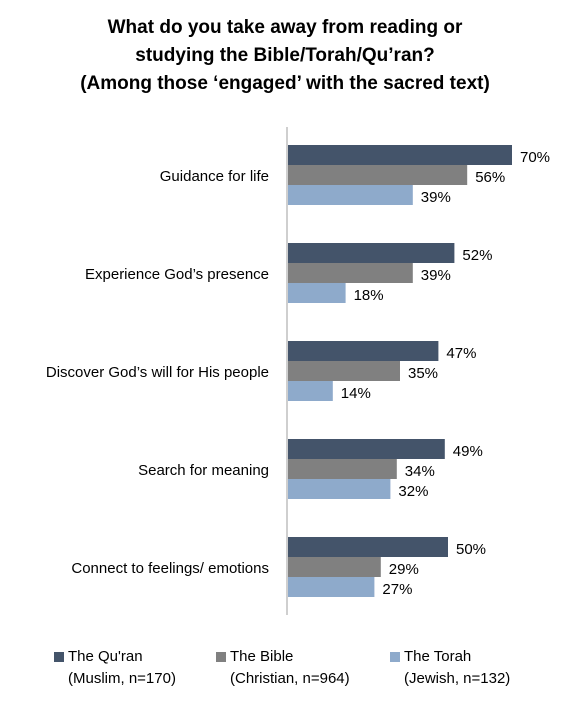 This screenshot has width=570, height=710. Describe the element at coordinates (404, 569) in the screenshot. I see `data-label-bible: 29%` at that location.